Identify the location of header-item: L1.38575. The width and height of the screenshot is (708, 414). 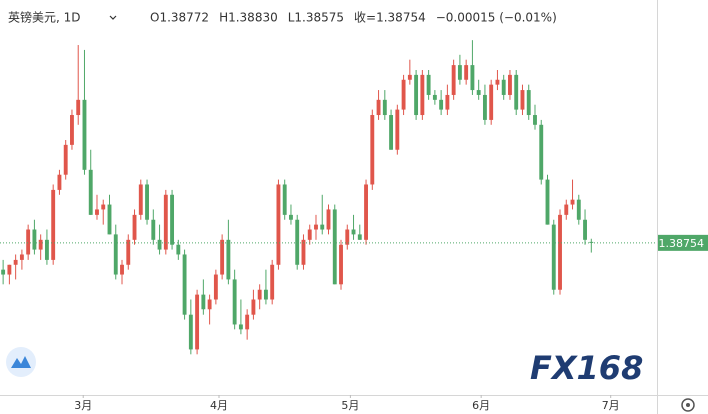
(316, 18).